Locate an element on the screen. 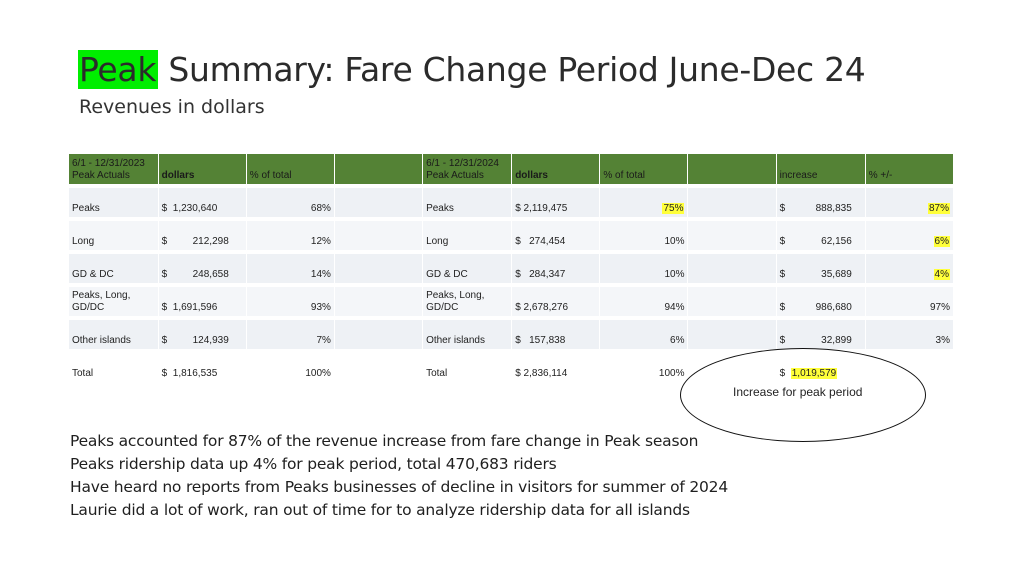 This screenshot has height=576, width=1024. header-pct-2024: % of total is located at coordinates (644, 169).